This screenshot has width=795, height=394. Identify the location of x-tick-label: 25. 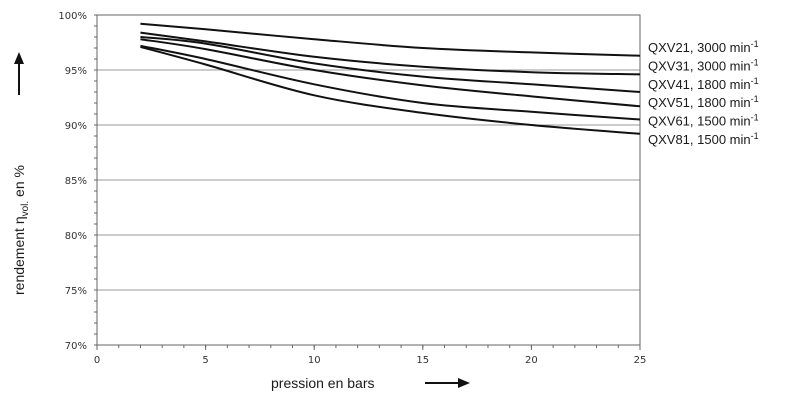
(640, 360).